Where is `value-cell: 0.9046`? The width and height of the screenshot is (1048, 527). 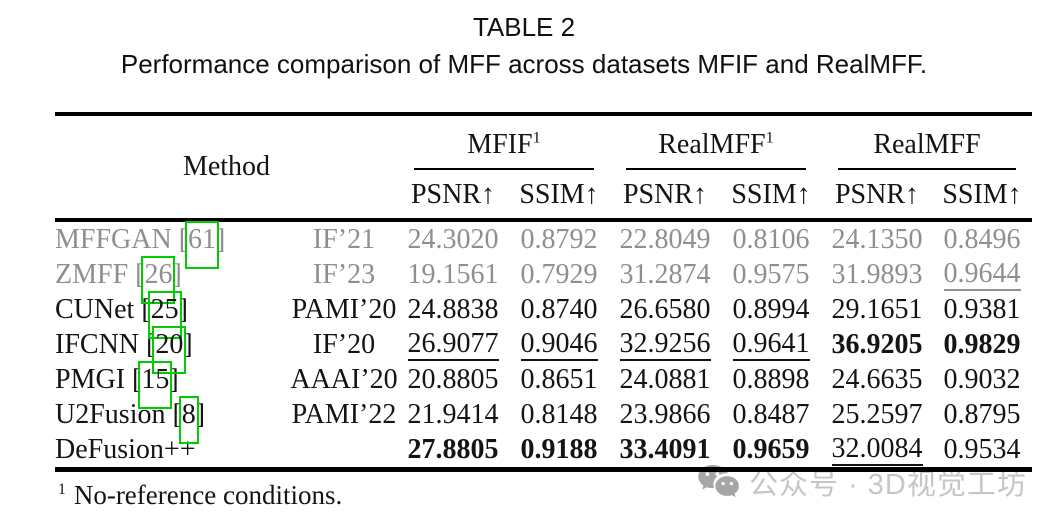 value-cell: 0.9046 is located at coordinates (559, 344).